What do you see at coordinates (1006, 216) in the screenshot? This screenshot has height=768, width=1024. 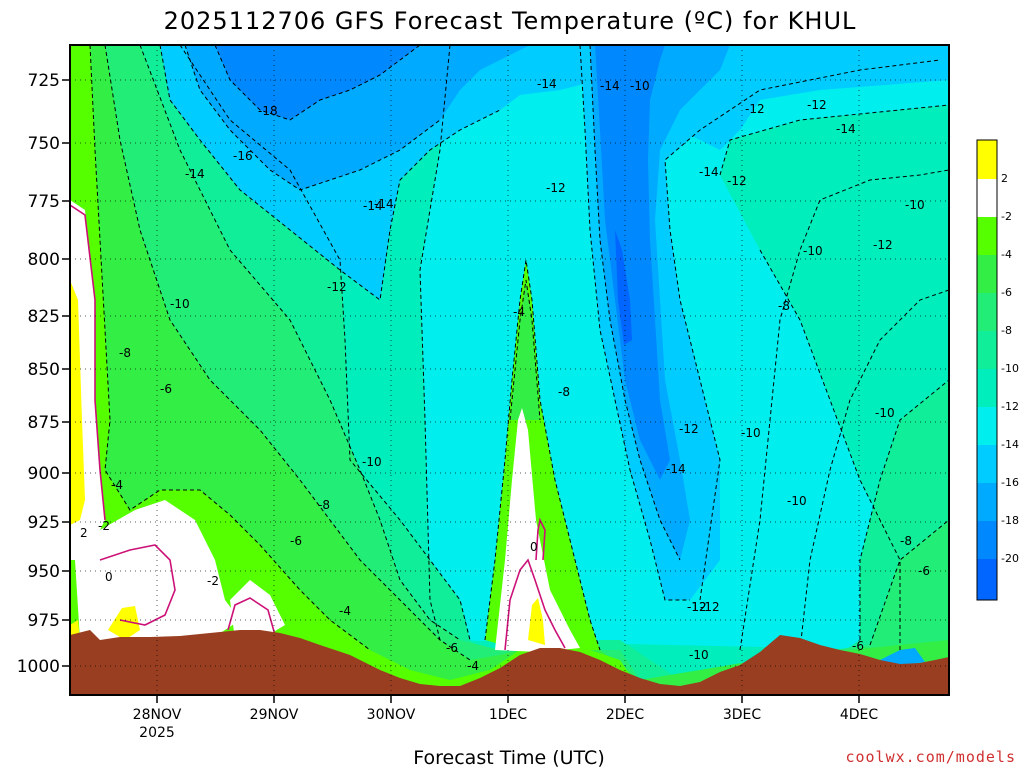 I see `colorbar-label: -2` at bounding box center [1006, 216].